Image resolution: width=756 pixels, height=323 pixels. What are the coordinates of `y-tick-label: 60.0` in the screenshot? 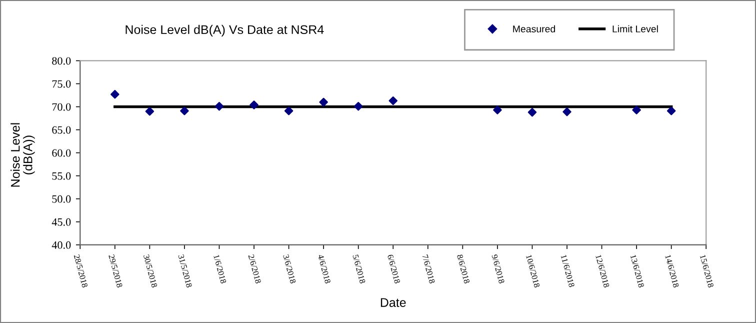 It's located at (61, 153).